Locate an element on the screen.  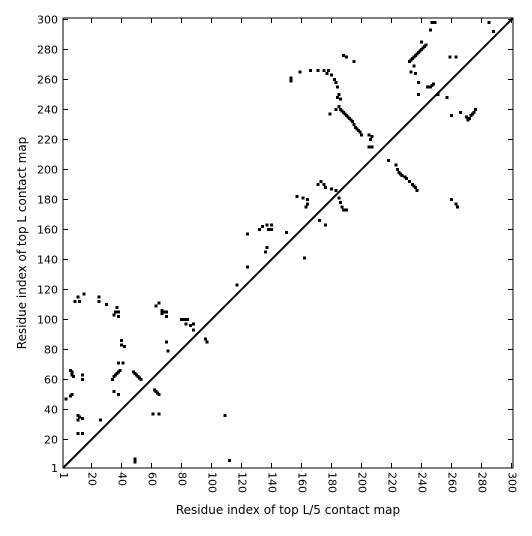
x-tick-label: 60 is located at coordinates (152, 479).